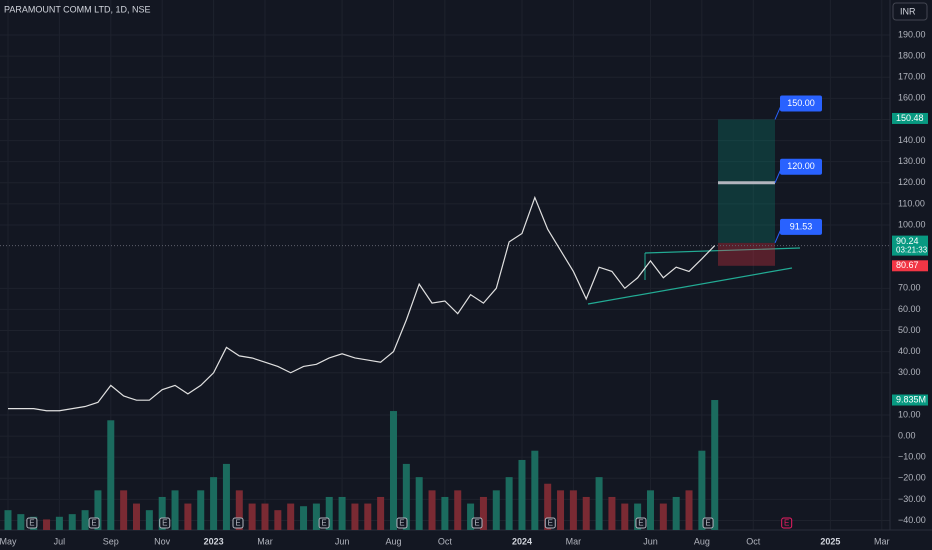 The image size is (932, 550). What do you see at coordinates (574, 541) in the screenshot?
I see `x-tick-label: Mar` at bounding box center [574, 541].